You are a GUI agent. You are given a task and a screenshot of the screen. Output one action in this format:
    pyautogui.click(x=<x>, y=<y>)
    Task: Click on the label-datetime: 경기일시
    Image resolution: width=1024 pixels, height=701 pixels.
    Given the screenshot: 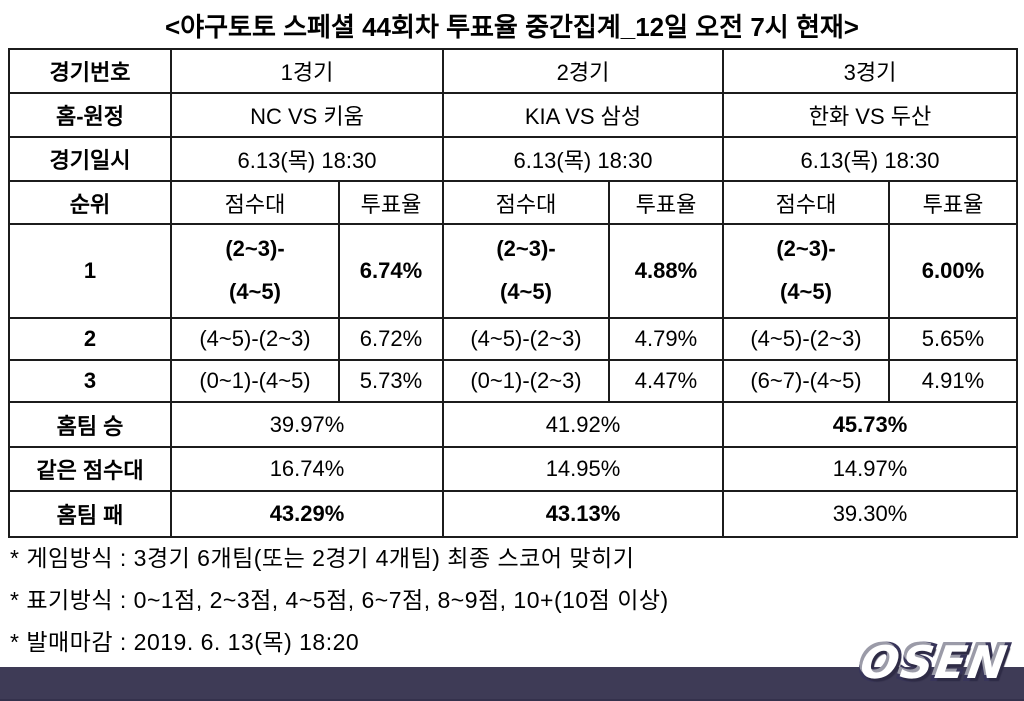 What is the action you would take?
    pyautogui.click(x=90, y=159)
    